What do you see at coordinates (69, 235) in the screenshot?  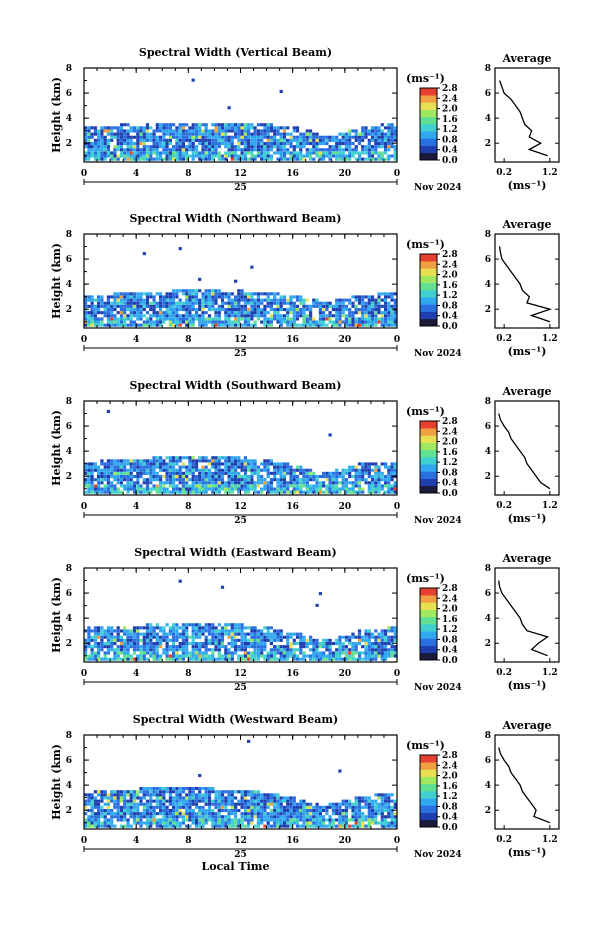 I see `y-tick-label: 8` at bounding box center [69, 235].